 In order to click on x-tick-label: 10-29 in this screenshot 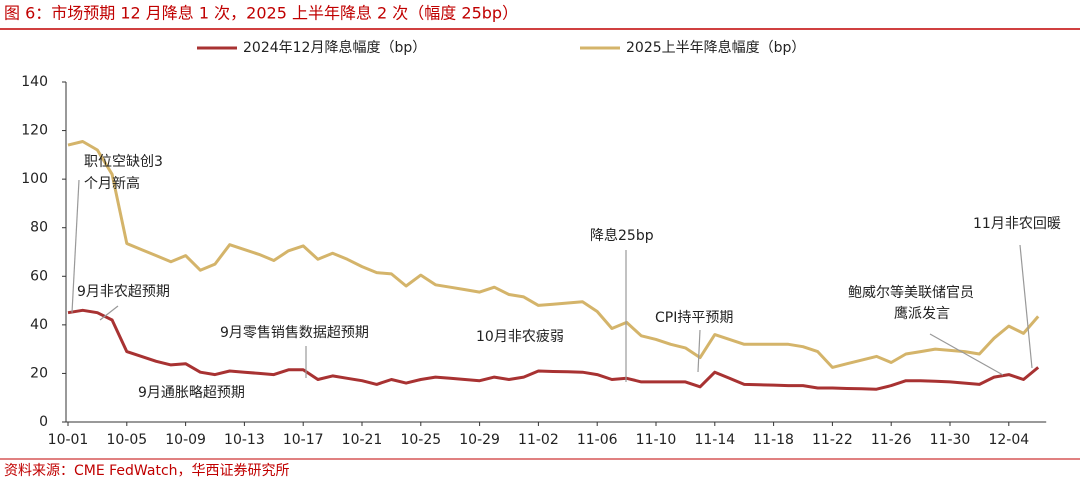, I will do `click(479, 440)`.